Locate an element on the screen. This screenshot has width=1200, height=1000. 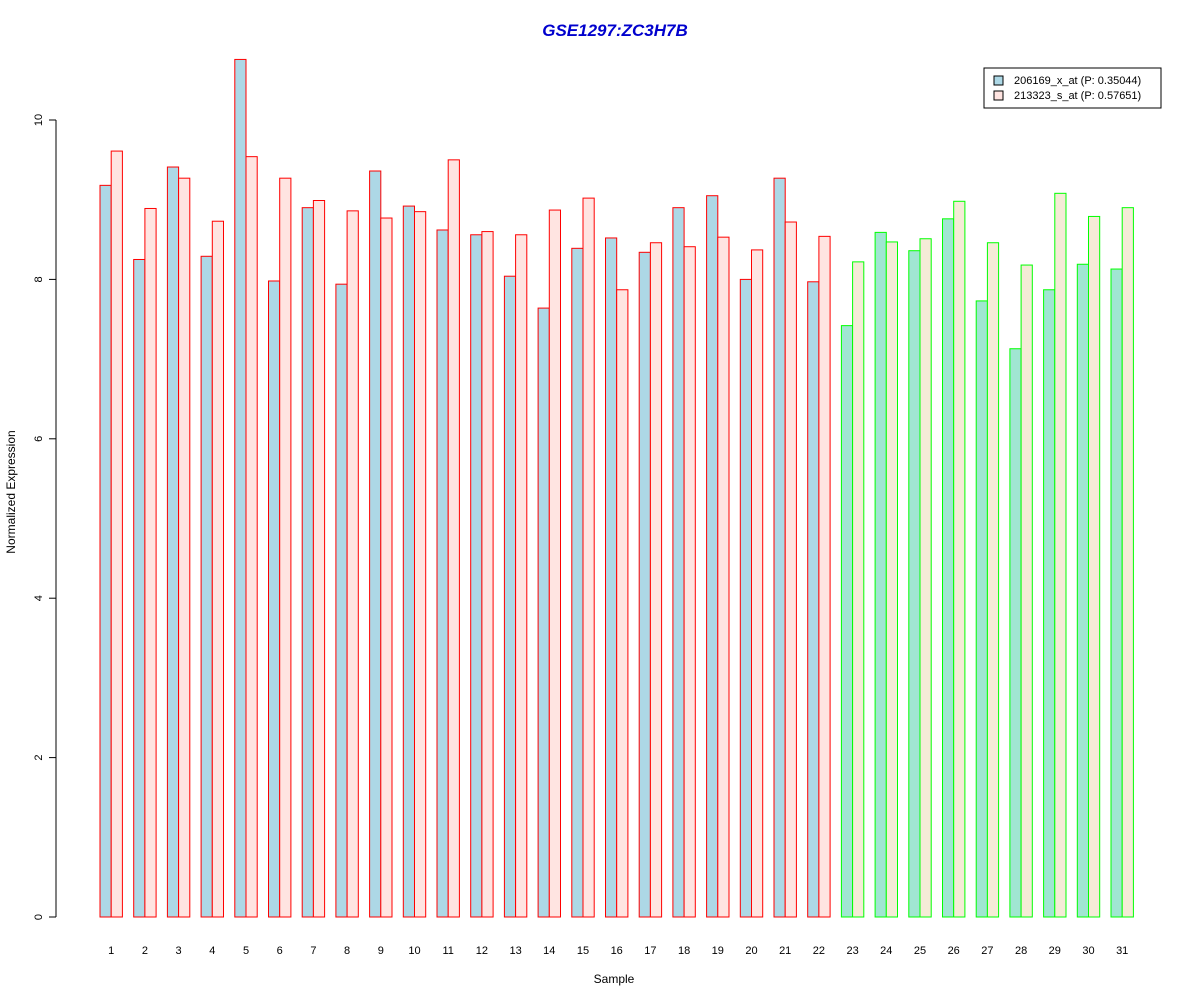
y-tick-label: 2 is located at coordinates (39, 758).